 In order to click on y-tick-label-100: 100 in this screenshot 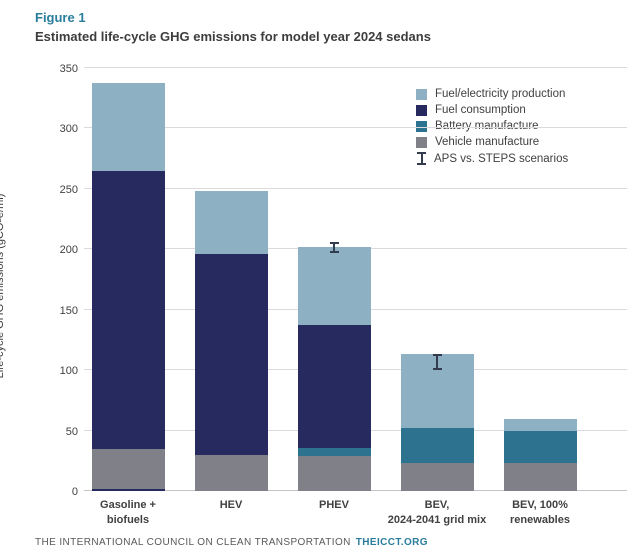, I will do `click(68, 371)`.